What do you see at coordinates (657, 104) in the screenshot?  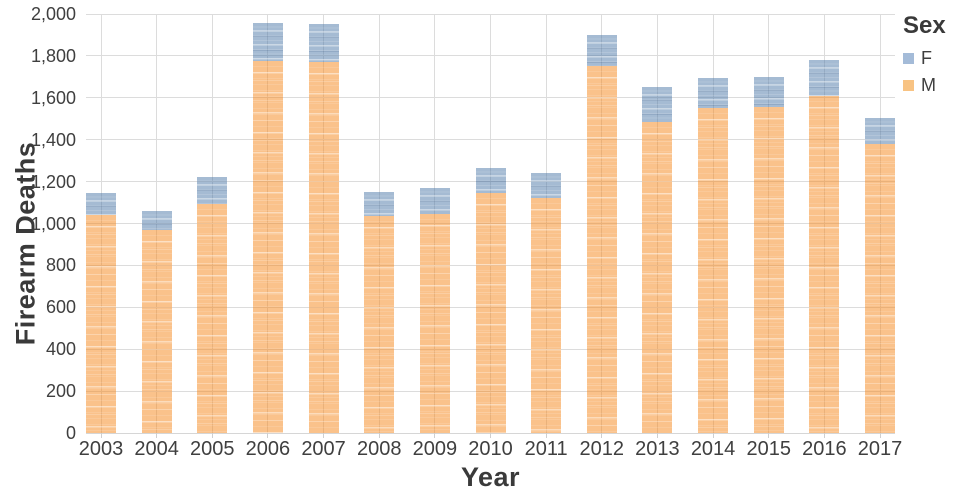 I see `bar-segment-f-2013` at bounding box center [657, 104].